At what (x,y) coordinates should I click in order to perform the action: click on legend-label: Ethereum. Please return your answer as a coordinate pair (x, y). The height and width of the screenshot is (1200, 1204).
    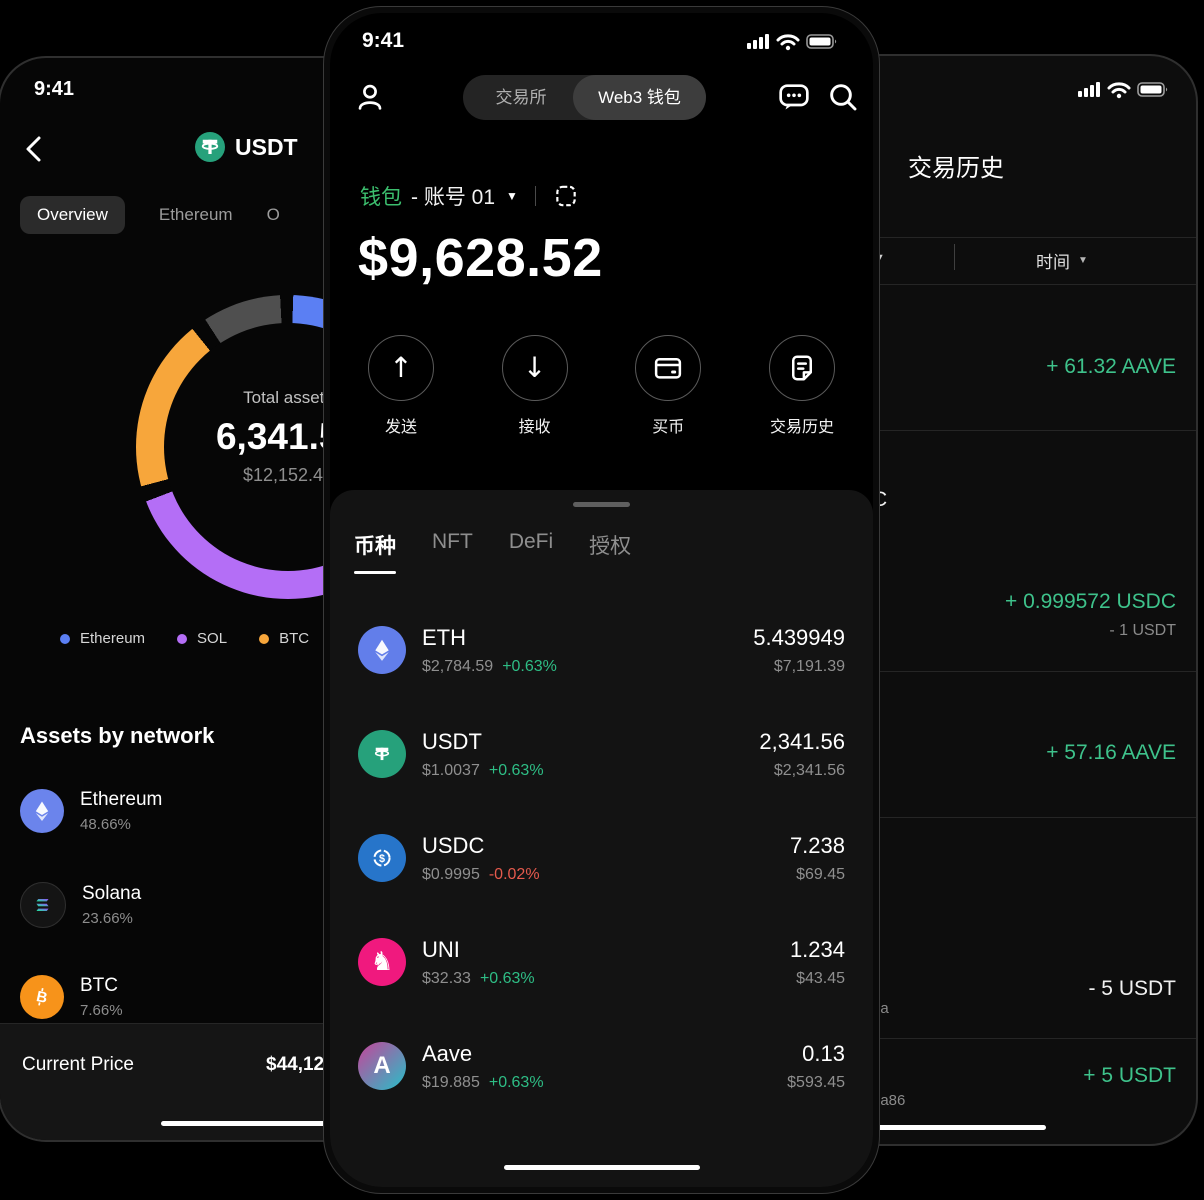
    Looking at the image, I should click on (113, 638).